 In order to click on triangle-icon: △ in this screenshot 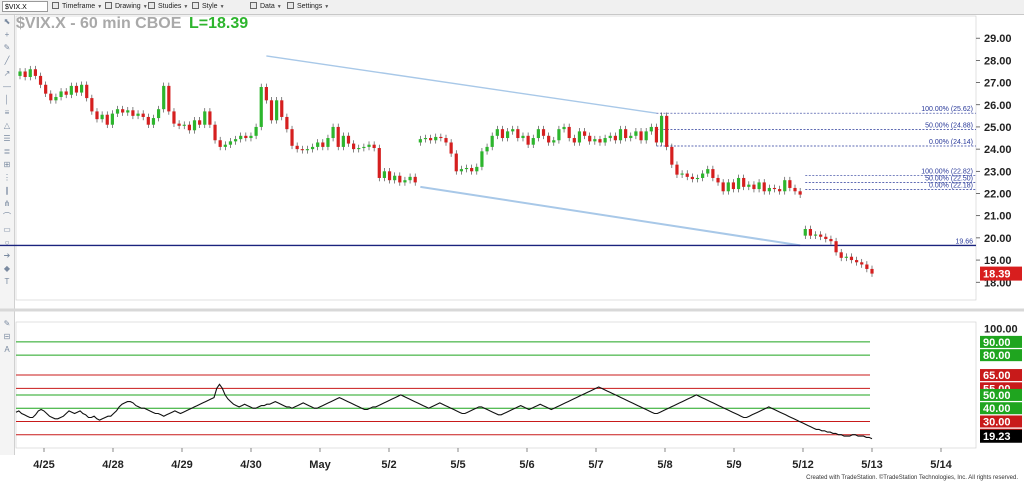, I will do `click(7, 125)`.